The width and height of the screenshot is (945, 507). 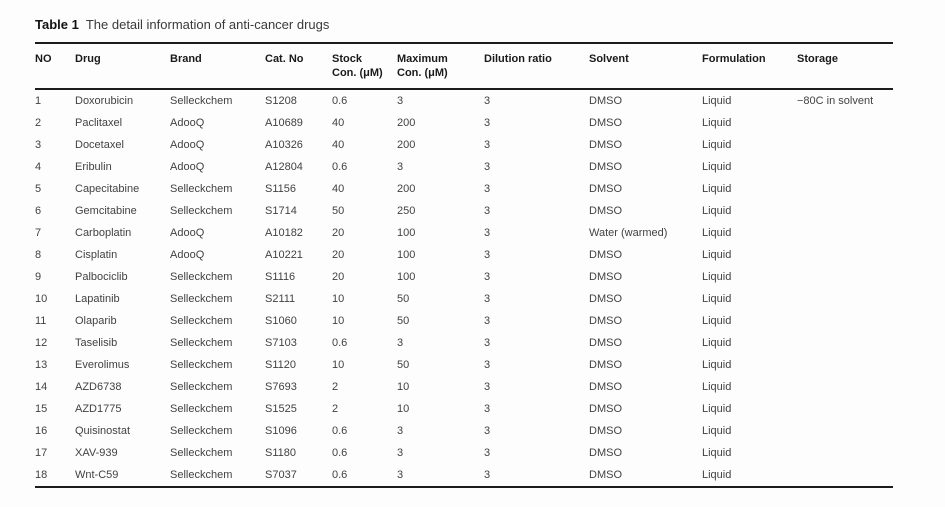 I want to click on table-row: 14 AZD6738 Selleckchem S7693 2 10 3 DMSO Liquid, so click(x=464, y=387).